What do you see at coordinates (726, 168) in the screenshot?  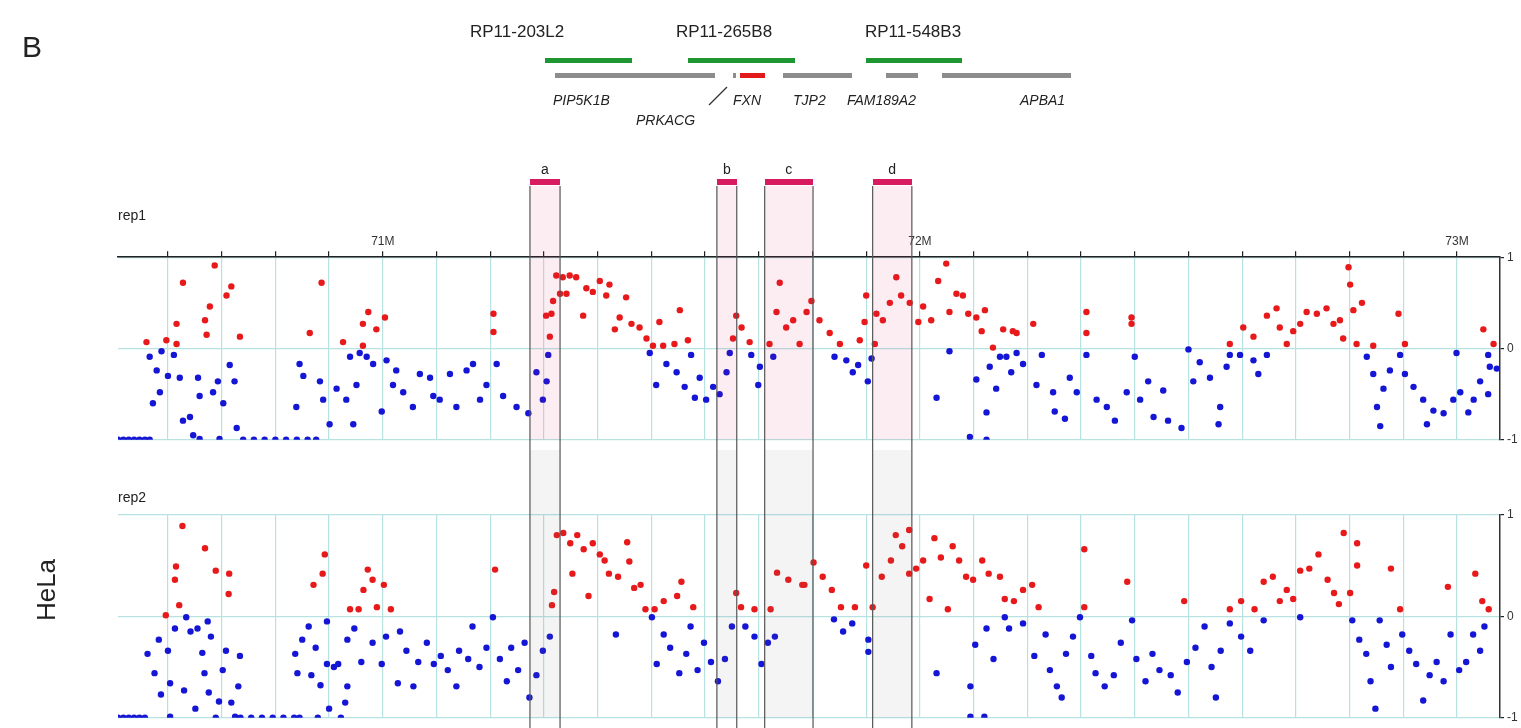 I see `band-label: b` at bounding box center [726, 168].